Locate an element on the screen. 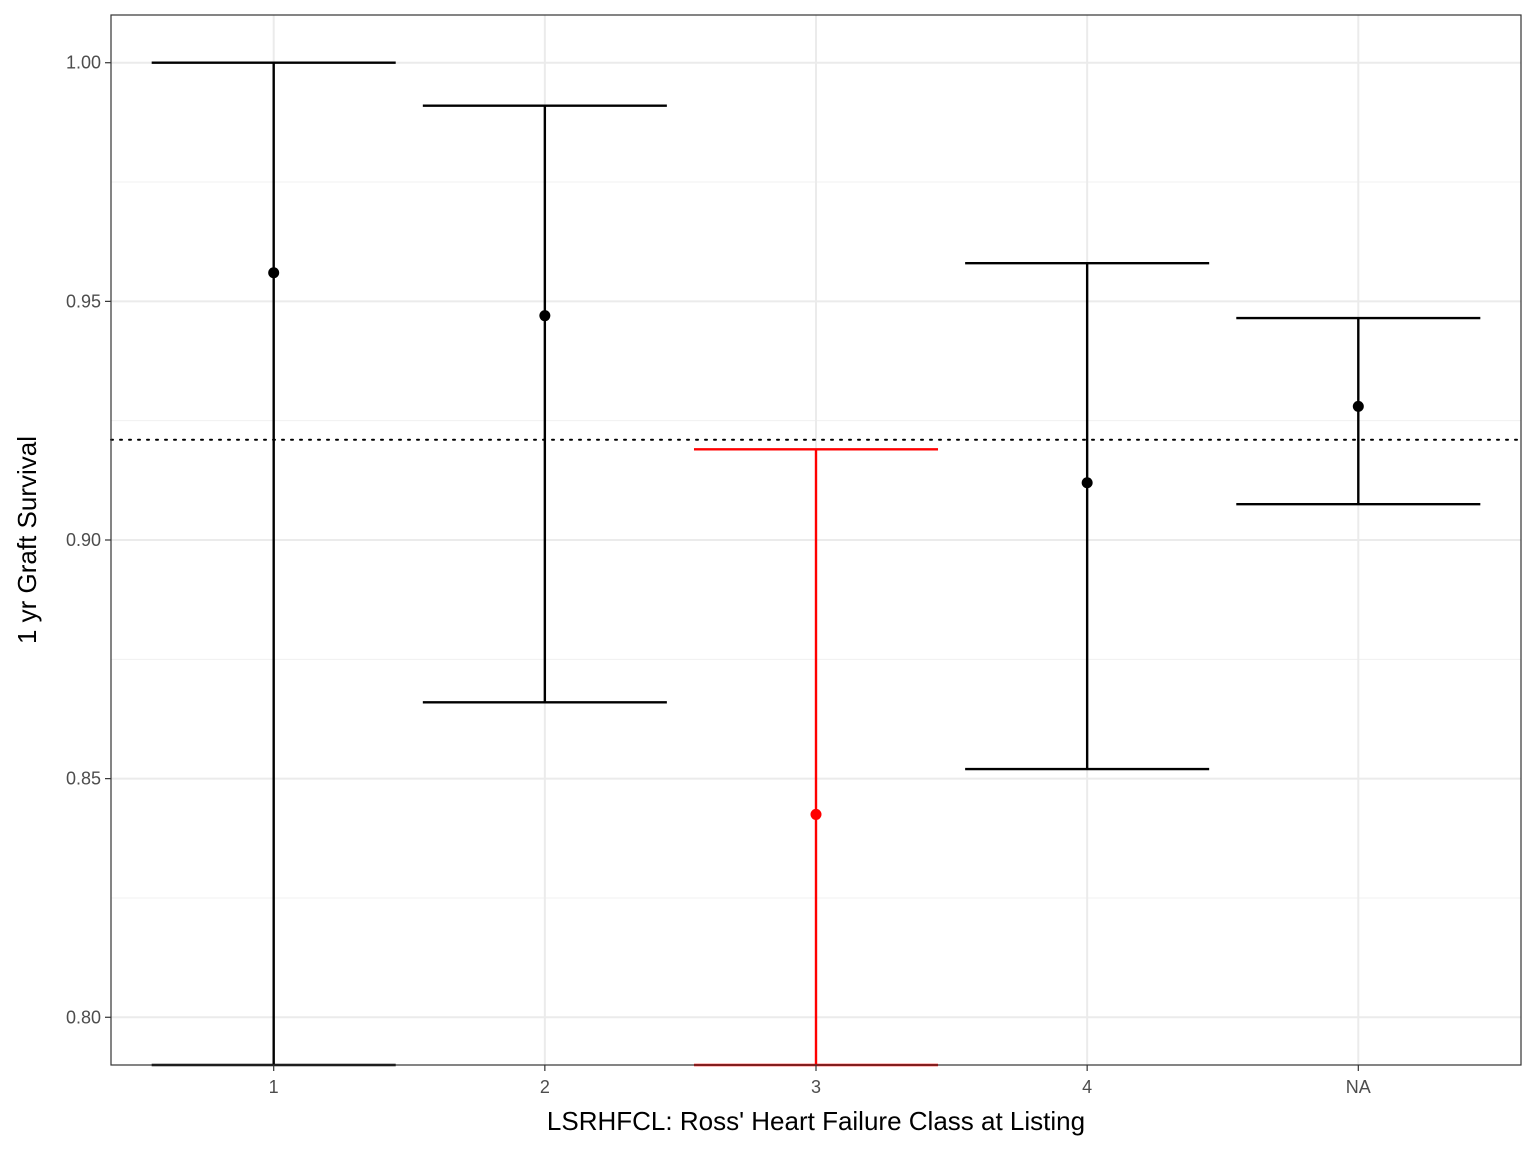 Image resolution: width=1536 pixels, height=1157 pixels. x-tick-label: 4 is located at coordinates (1087, 1087).